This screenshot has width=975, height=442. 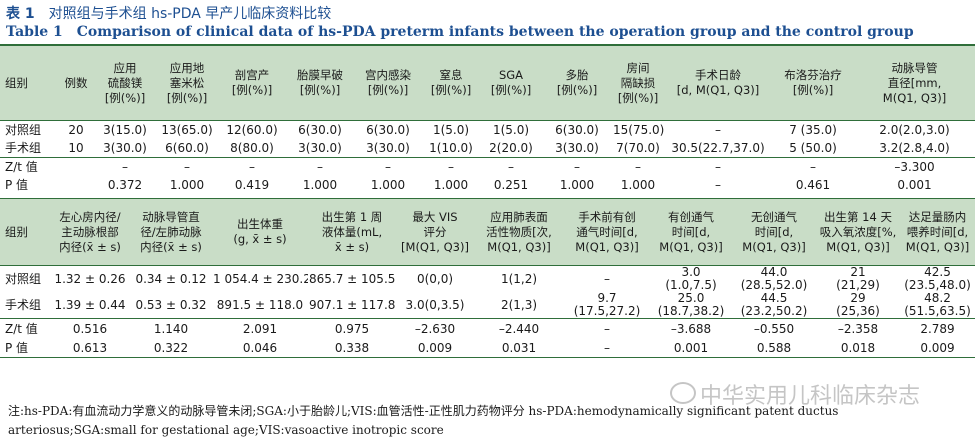 I want to click on header-line: 内径(x̄ ± s), so click(x=171, y=246).